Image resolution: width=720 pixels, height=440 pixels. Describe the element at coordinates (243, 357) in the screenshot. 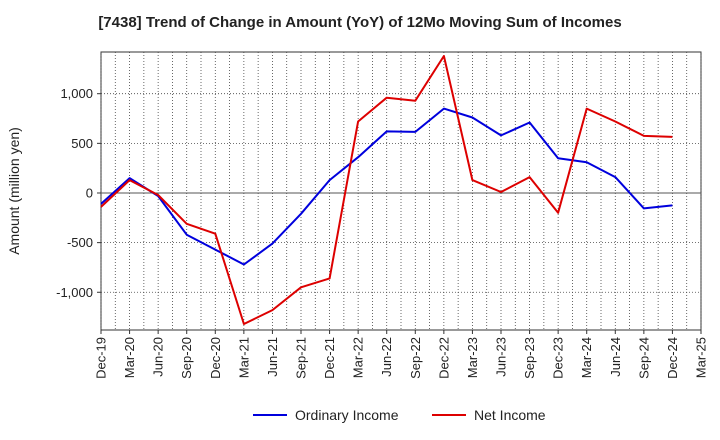

I see `x-tick-label: Mar-21` at that location.